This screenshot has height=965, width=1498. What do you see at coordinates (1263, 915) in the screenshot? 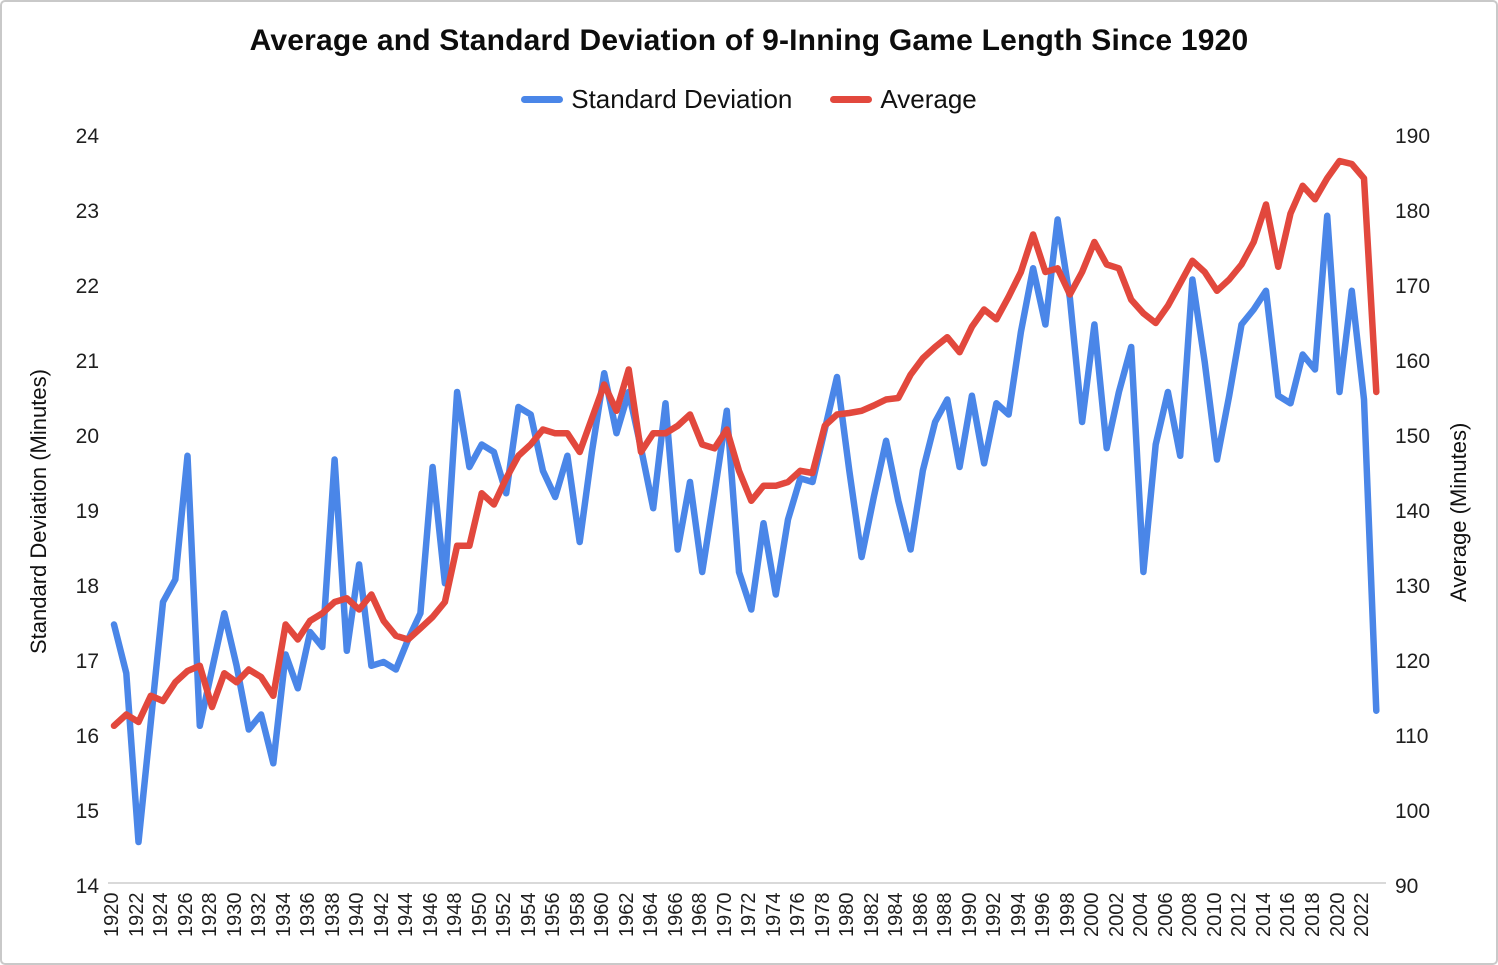
I see `x-axis-tick-label: 2014` at bounding box center [1263, 915].